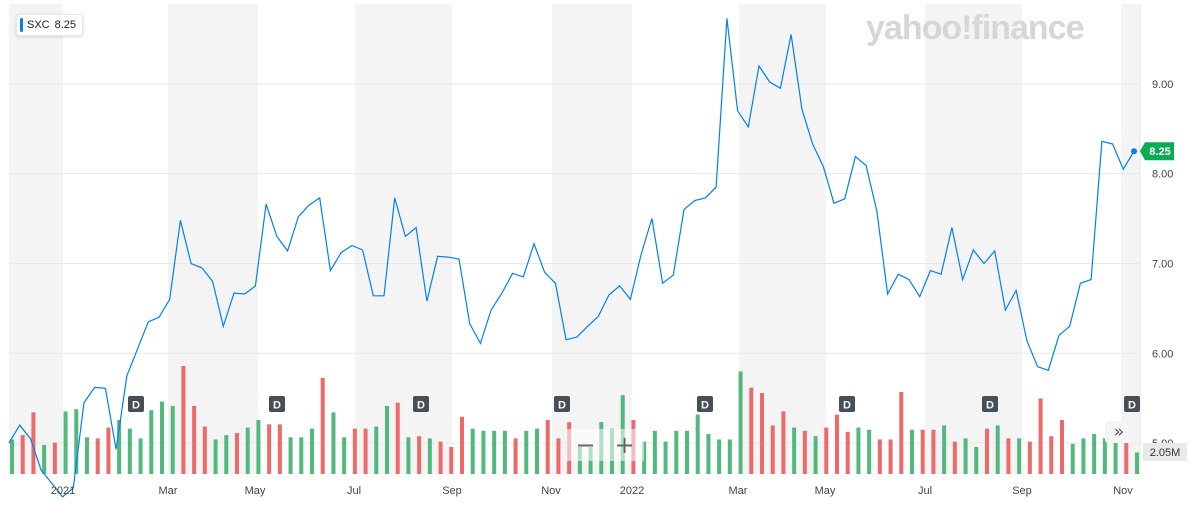  What do you see at coordinates (1123, 491) in the screenshot?
I see `x-tick-label: Nov` at bounding box center [1123, 491].